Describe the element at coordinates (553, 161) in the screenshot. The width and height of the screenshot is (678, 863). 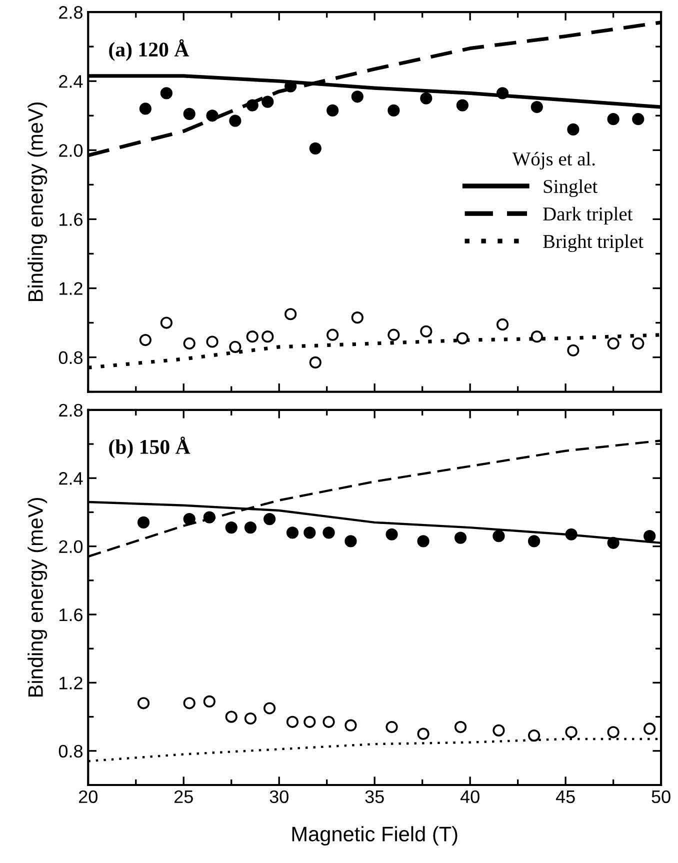
I see `legend-title: Wójs et al.` at that location.